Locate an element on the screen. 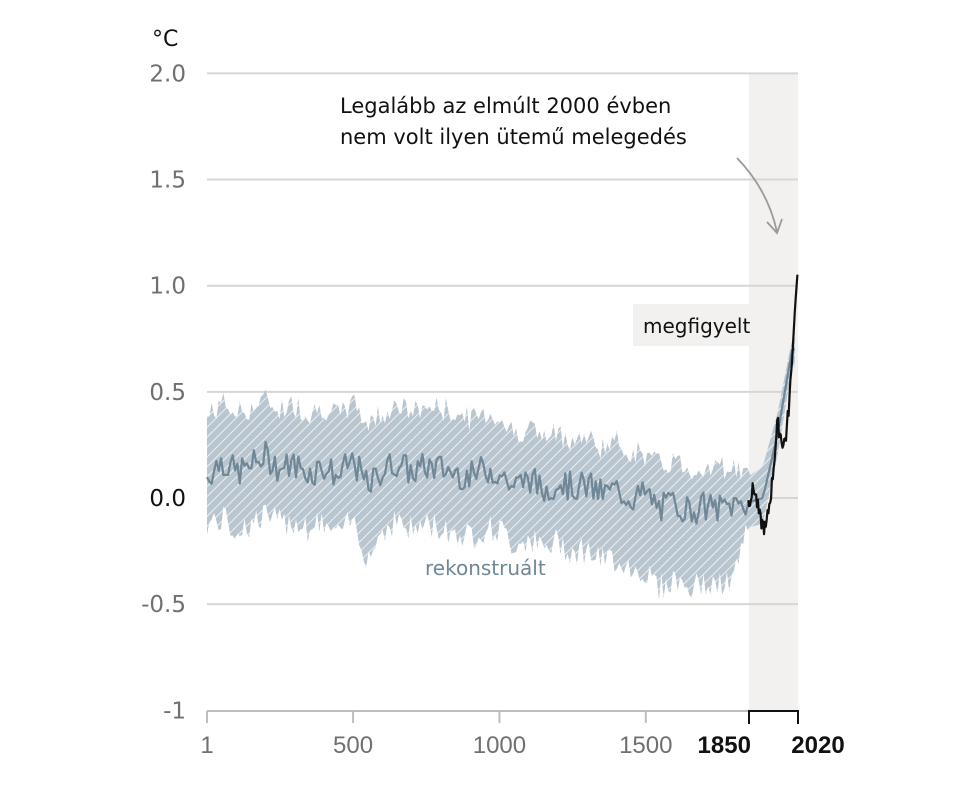 The image size is (966, 786). reconstructed-label: rekonstruált is located at coordinates (485, 568).